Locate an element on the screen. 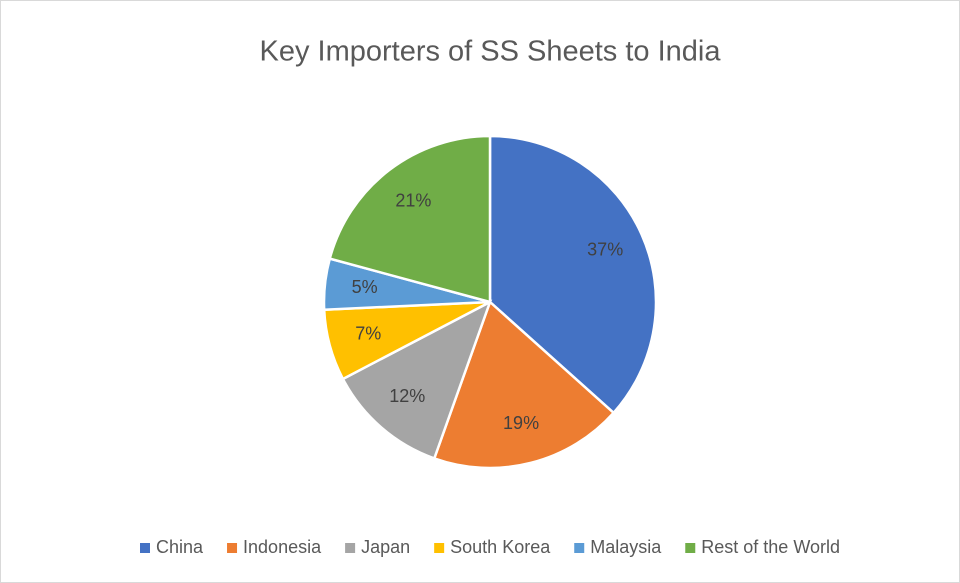 The image size is (960, 583). chart-title: Key Importers of SS Sheets to India is located at coordinates (490, 52).